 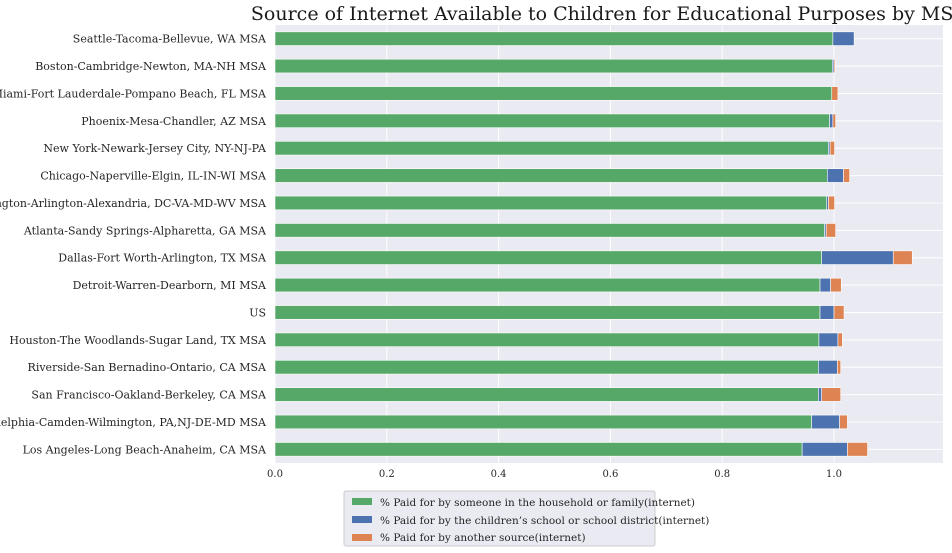 What do you see at coordinates (722, 474) in the screenshot?
I see `x-tick-label: 0.8` at bounding box center [722, 474].